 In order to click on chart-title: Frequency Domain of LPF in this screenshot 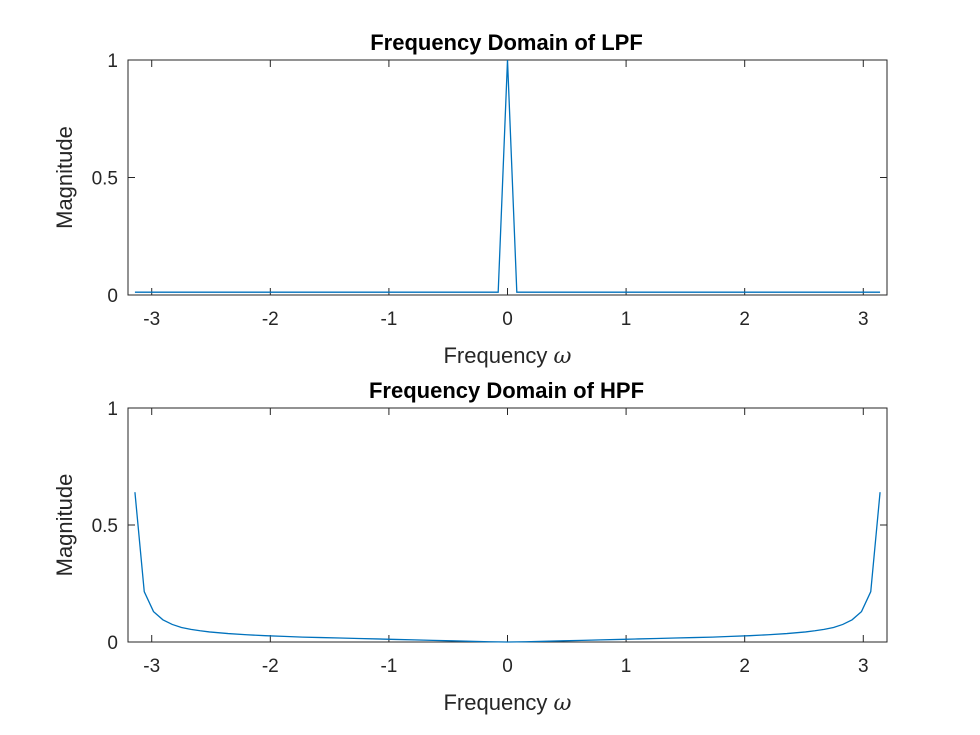, I will do `click(506, 42)`.